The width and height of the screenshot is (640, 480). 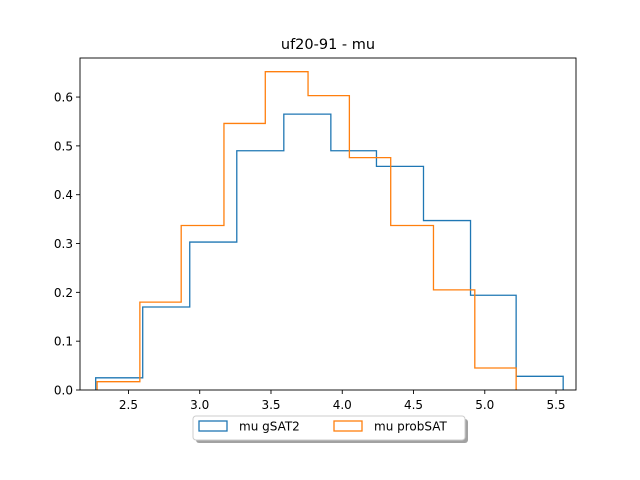 I want to click on y-tick-label: 0.4, so click(x=63, y=195).